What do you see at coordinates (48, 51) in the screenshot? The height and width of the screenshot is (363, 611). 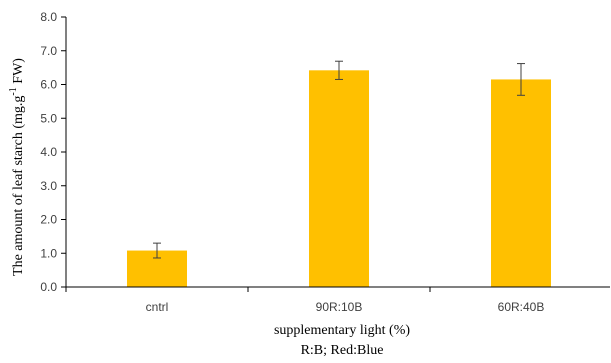 I see `y-tick-label: 7.0` at bounding box center [48, 51].